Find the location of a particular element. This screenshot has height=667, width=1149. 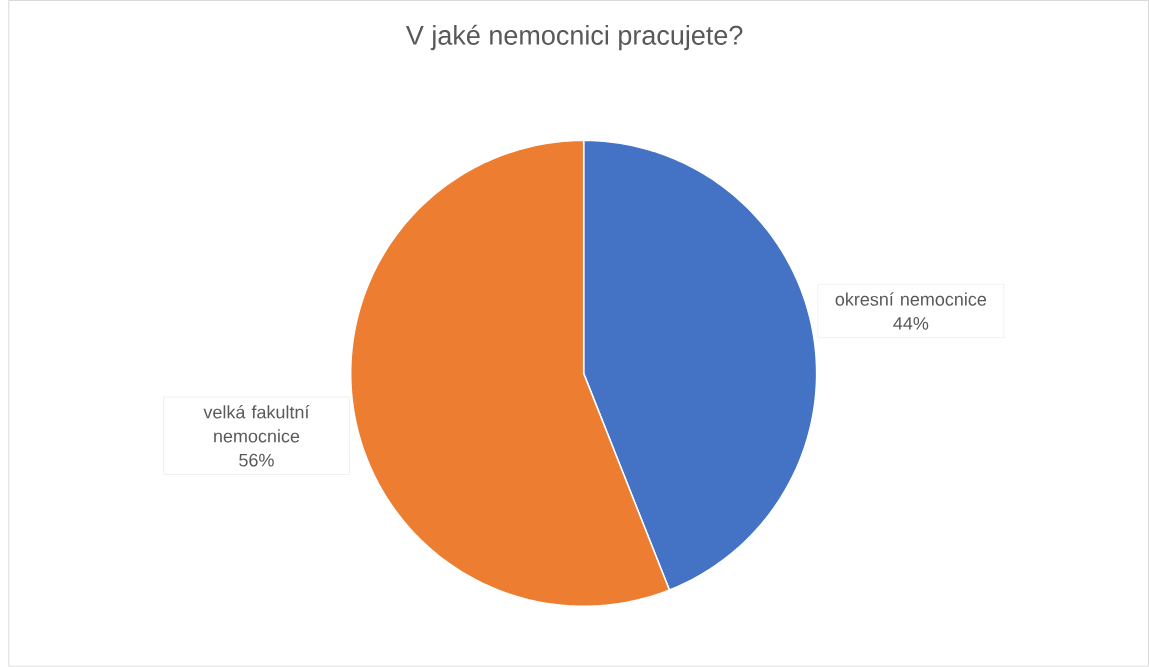

slice-label: velká fakultní nemocnice is located at coordinates (256, 424).